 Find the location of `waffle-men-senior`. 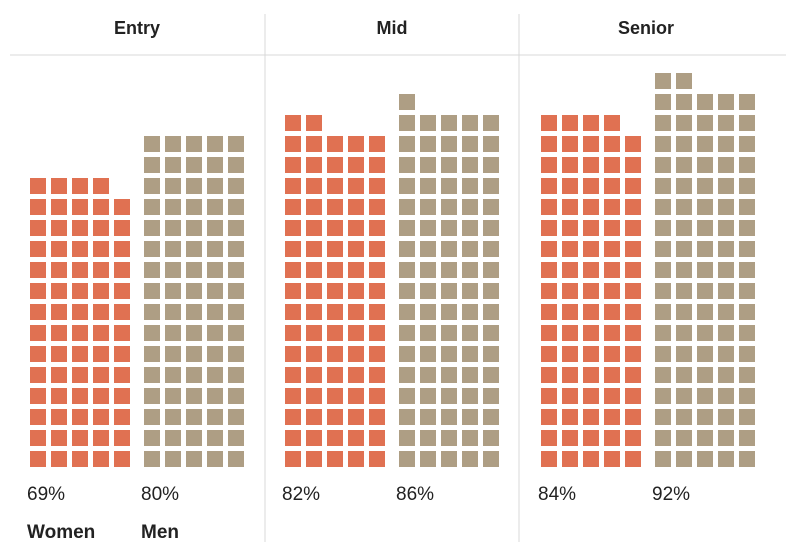

waffle-men-senior is located at coordinates (705, 270).